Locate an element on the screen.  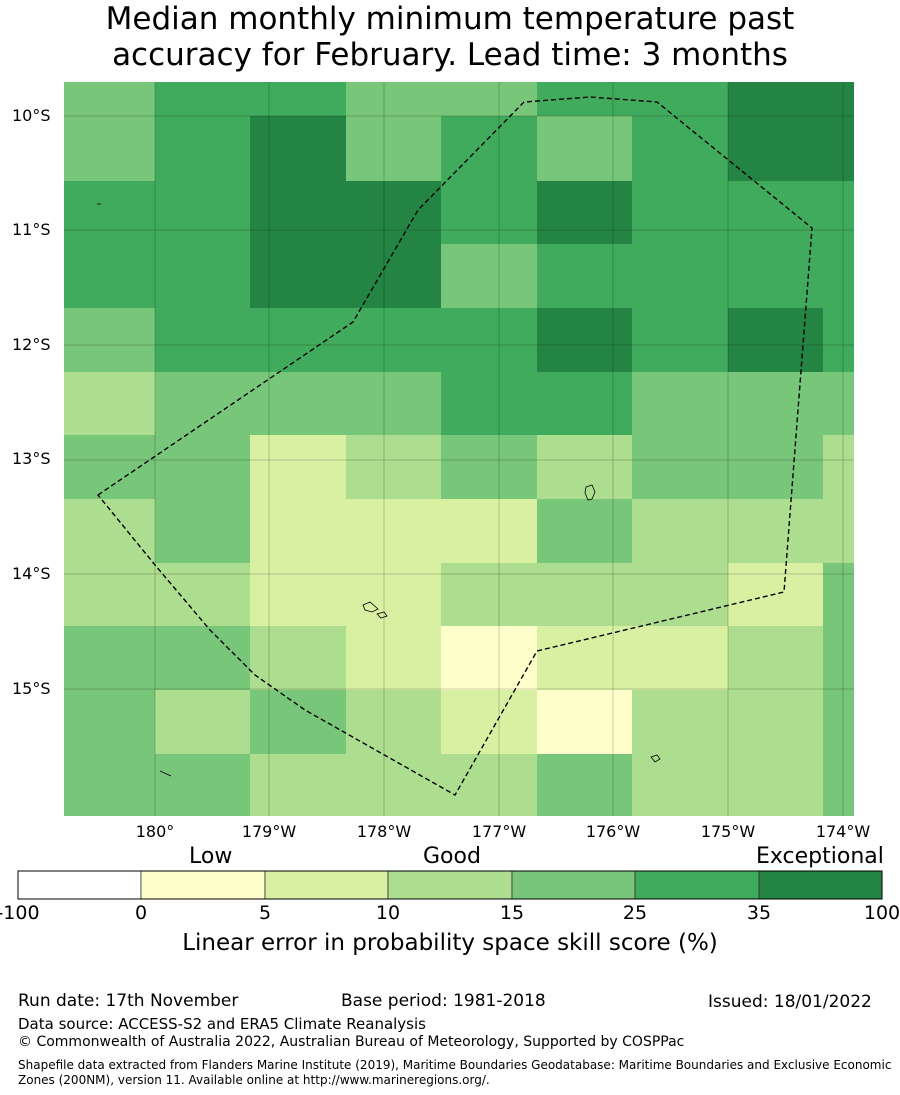
island-alofi is located at coordinates (382, 615).